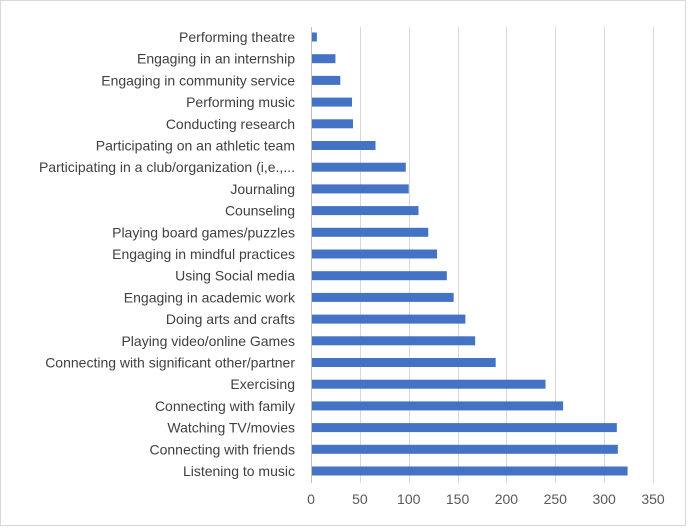  What do you see at coordinates (262, 384) in the screenshot?
I see `category-label: Exercising` at bounding box center [262, 384].